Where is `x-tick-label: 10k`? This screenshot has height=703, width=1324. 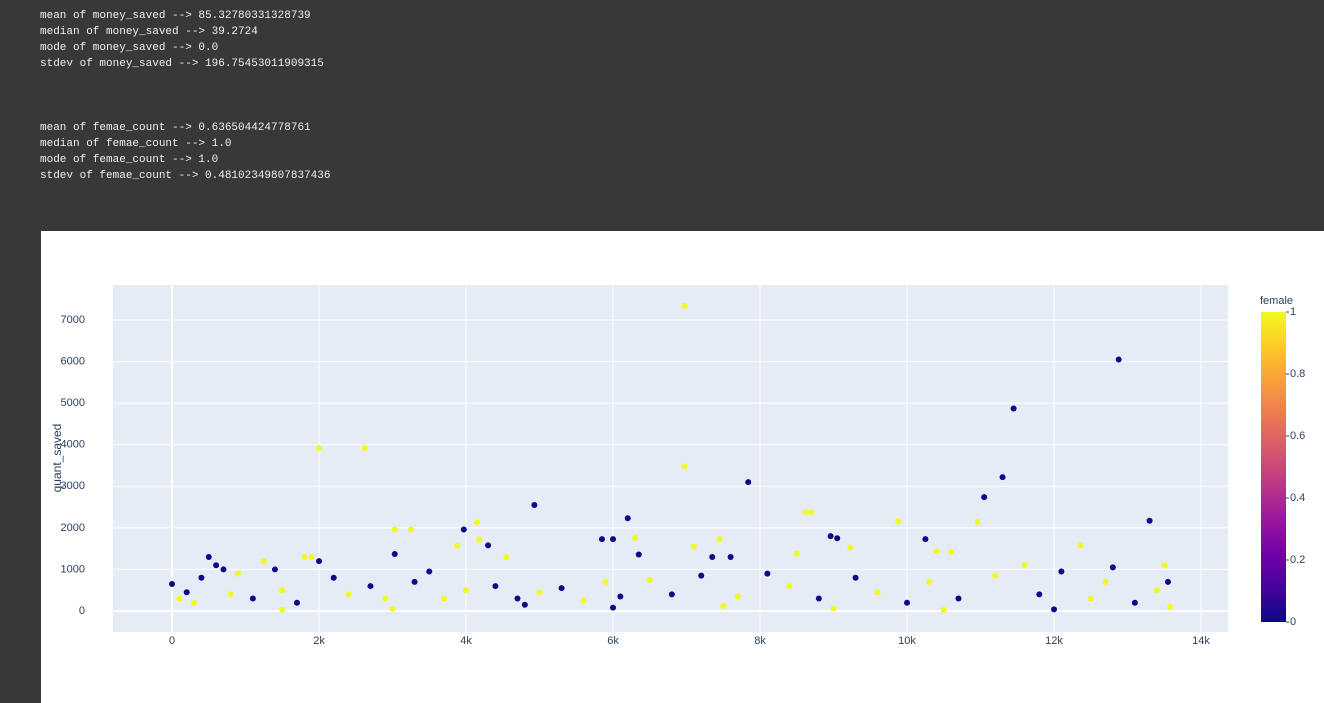
x-tick-label: 10k is located at coordinates (907, 641).